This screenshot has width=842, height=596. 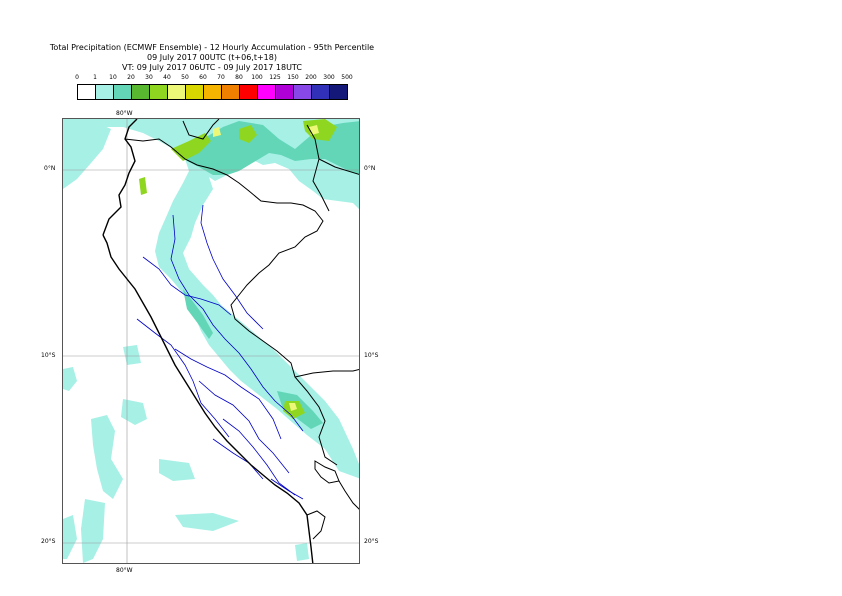 What do you see at coordinates (370, 168) in the screenshot?
I see `lat-label-eq-right: 0°N` at bounding box center [370, 168].